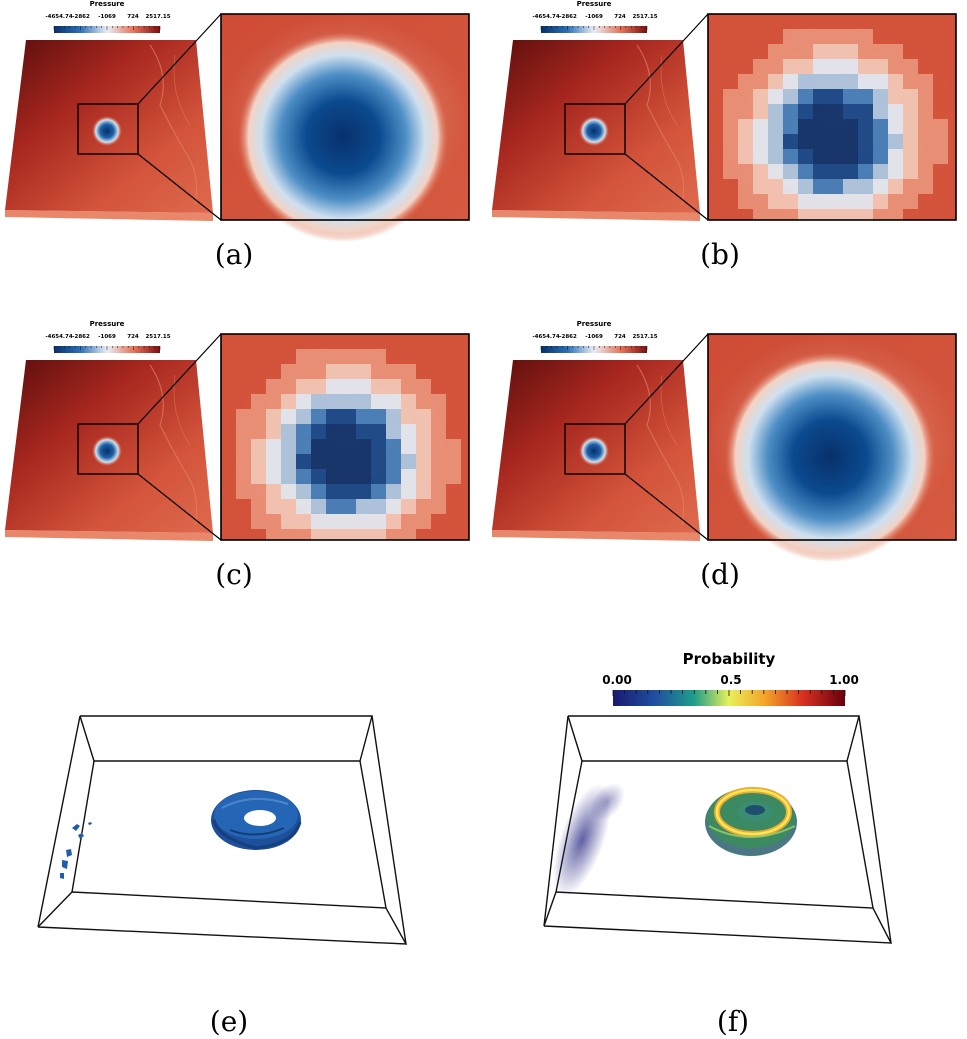 The height and width of the screenshot is (1039, 967). I want to click on probability-colorbar, so click(729, 698).